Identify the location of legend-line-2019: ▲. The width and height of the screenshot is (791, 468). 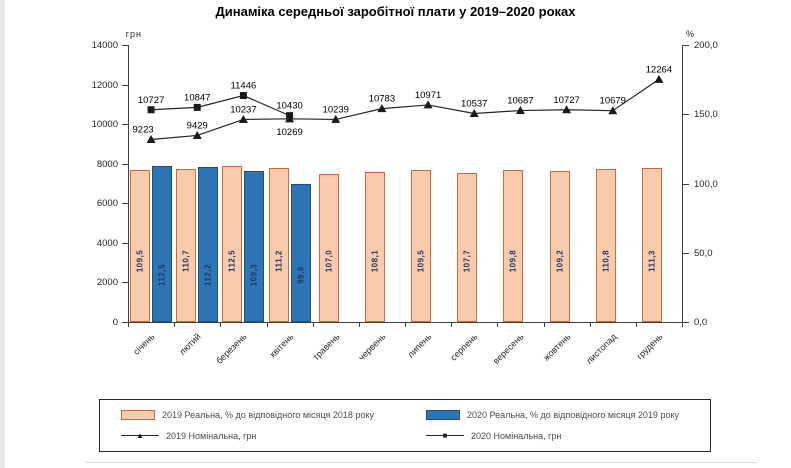
(140, 436).